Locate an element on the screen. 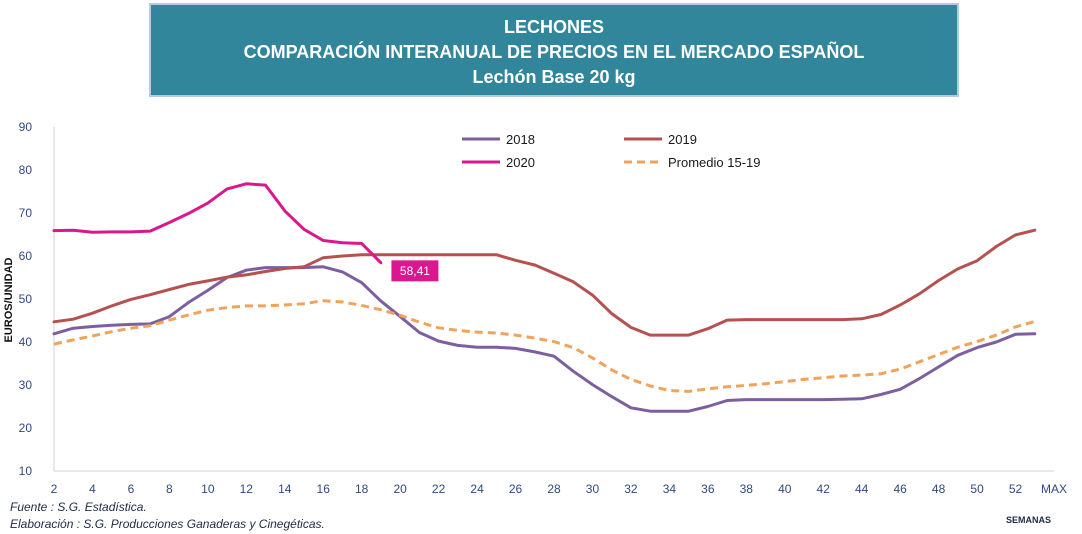  y-tick-label: 10 is located at coordinates (26, 471).